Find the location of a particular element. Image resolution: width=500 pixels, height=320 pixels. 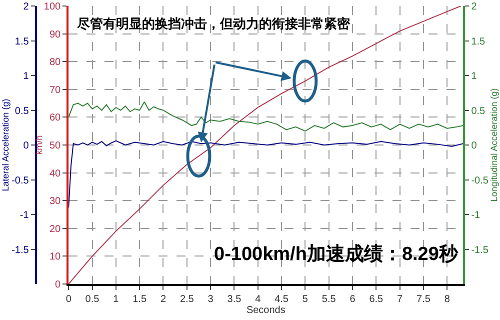

x-tick-label: 8 is located at coordinates (447, 299).